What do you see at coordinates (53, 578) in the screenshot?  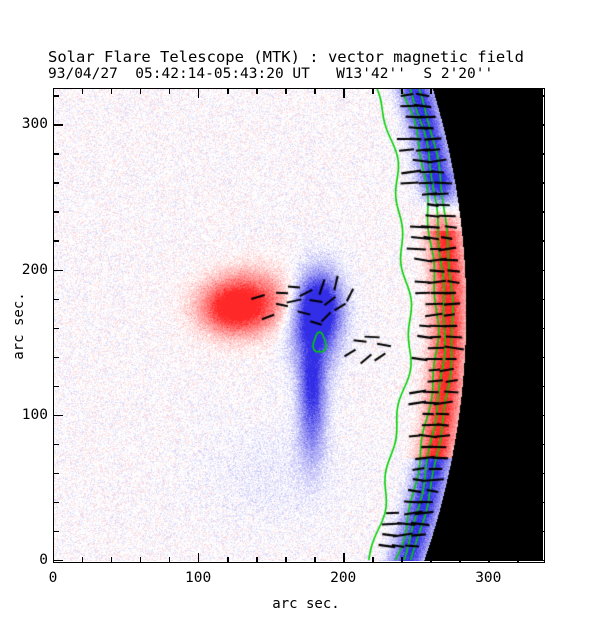 I see `x-tick-label: 0` at bounding box center [53, 578].